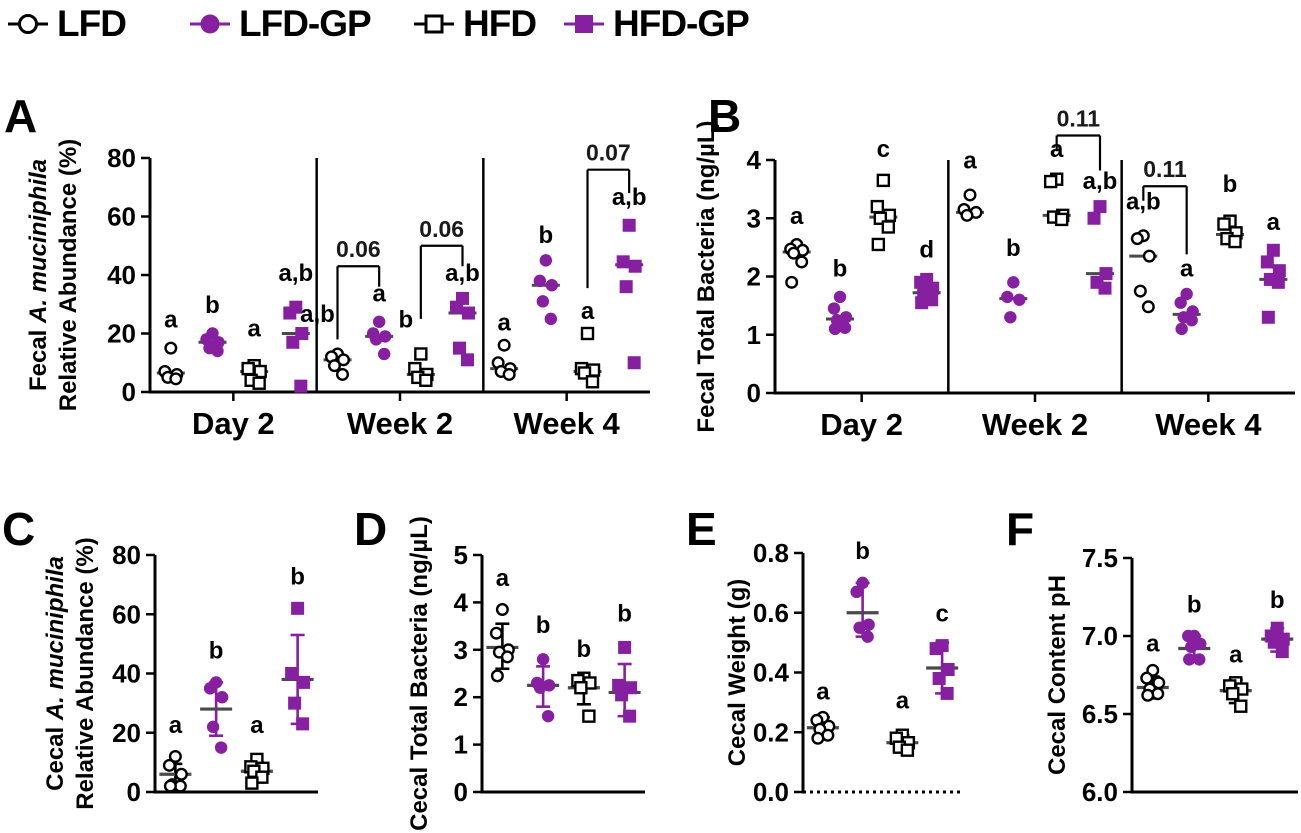 This screenshot has width=1301, height=833. Describe the element at coordinates (706, 276) in the screenshot. I see `y-axis-title: Fecal Total Bacteria (ng/µL)` at that location.